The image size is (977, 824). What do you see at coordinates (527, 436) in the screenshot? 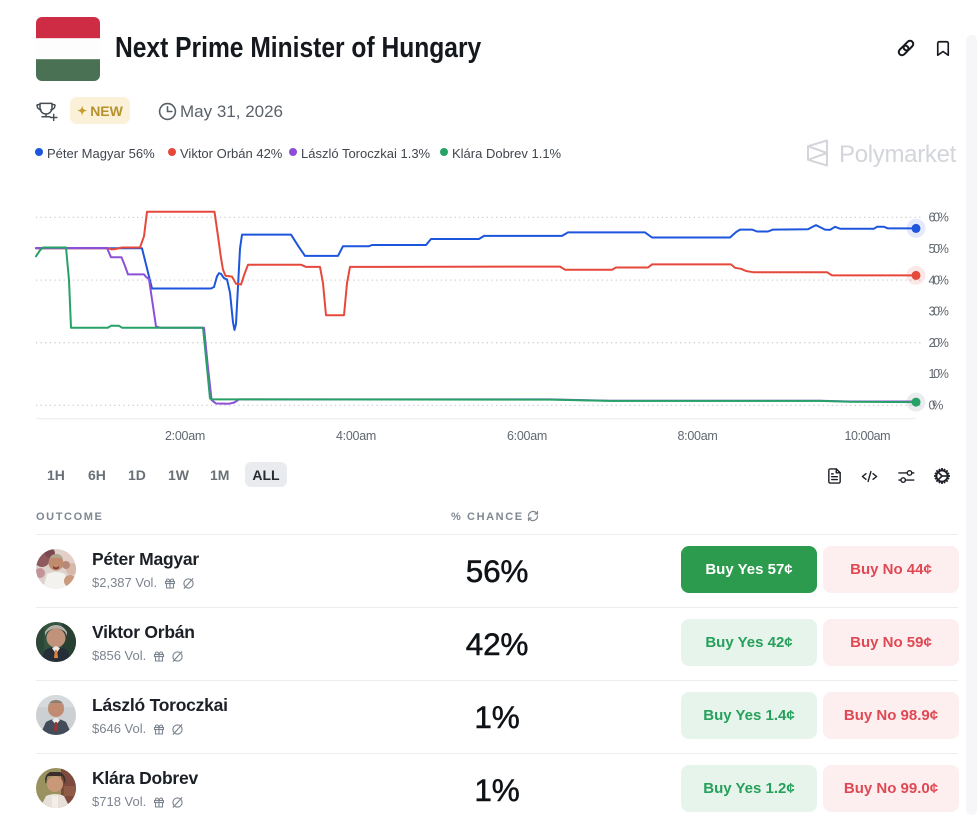
I see `svg-text: 6:00am` at bounding box center [527, 436].